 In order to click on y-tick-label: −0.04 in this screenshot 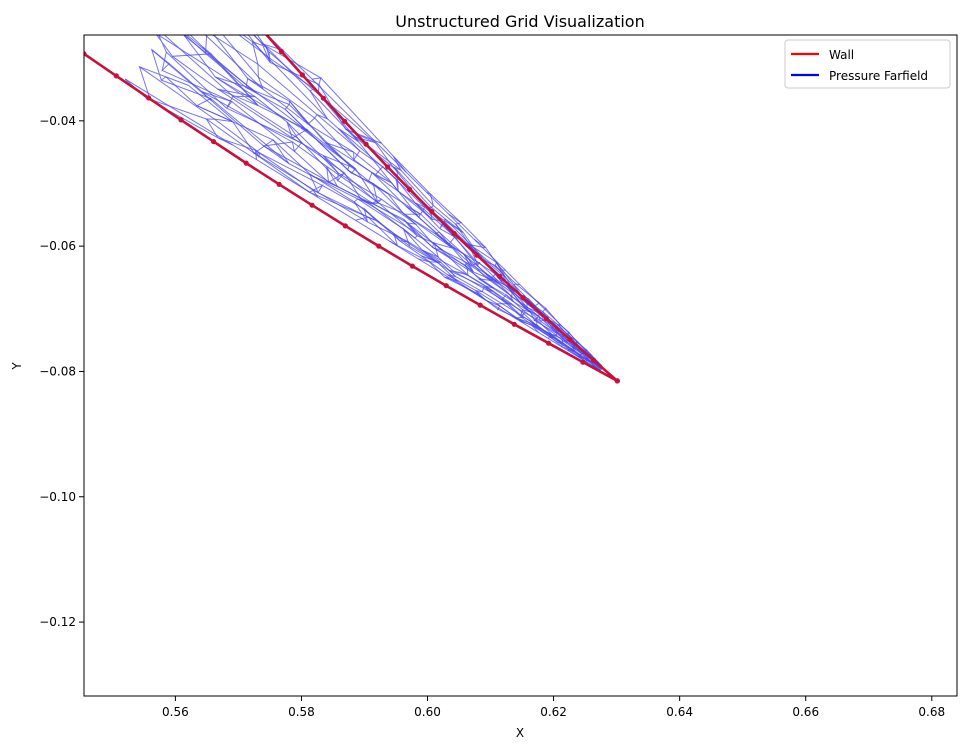, I will do `click(57, 121)`.